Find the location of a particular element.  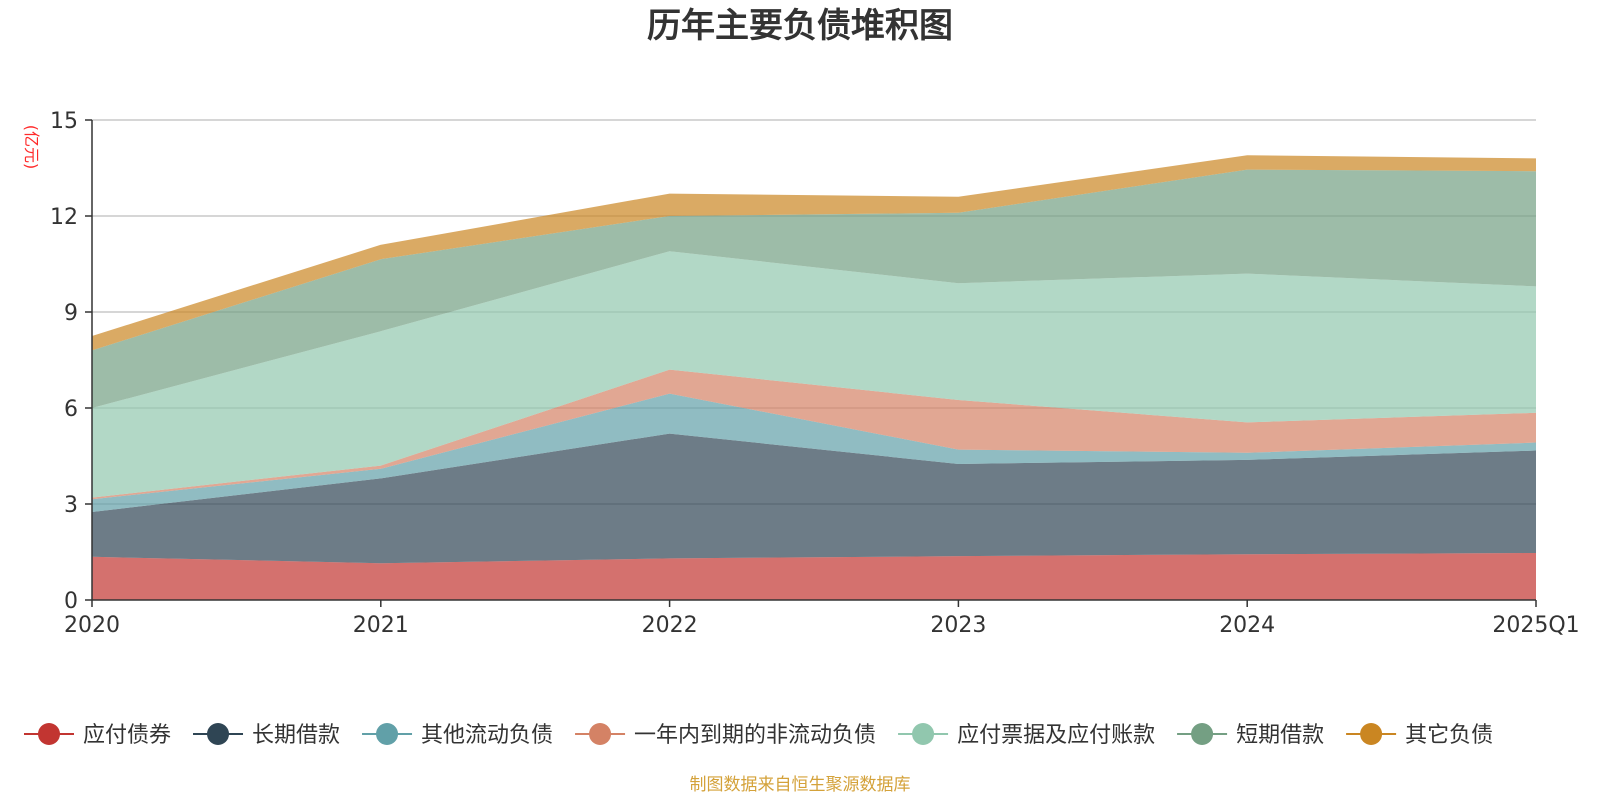

y-axis-unit-label: (亿元) is located at coordinates (31, 147).